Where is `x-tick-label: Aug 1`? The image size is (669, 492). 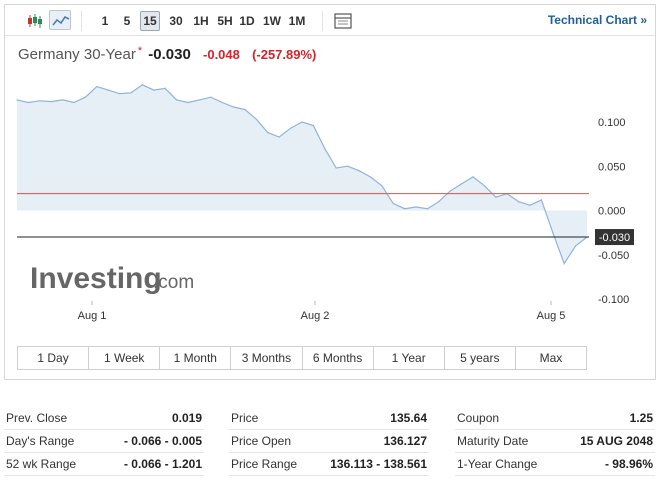 x-tick-label: Aug 1 is located at coordinates (92, 316).